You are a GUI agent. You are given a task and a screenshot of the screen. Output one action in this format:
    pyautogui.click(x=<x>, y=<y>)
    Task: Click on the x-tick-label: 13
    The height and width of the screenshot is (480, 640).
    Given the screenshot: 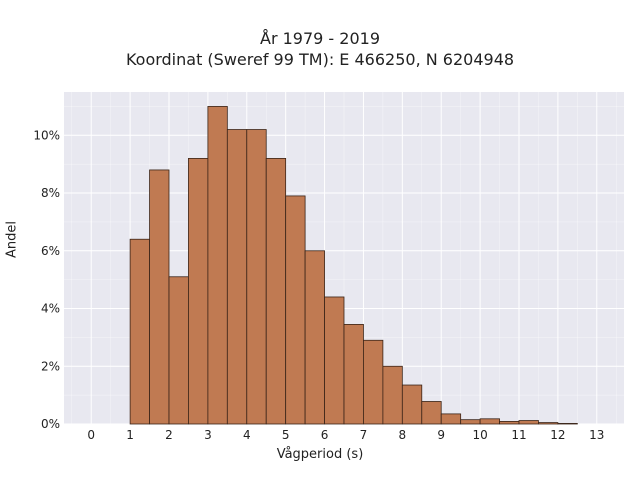 What is the action you would take?
    pyautogui.click(x=596, y=435)
    